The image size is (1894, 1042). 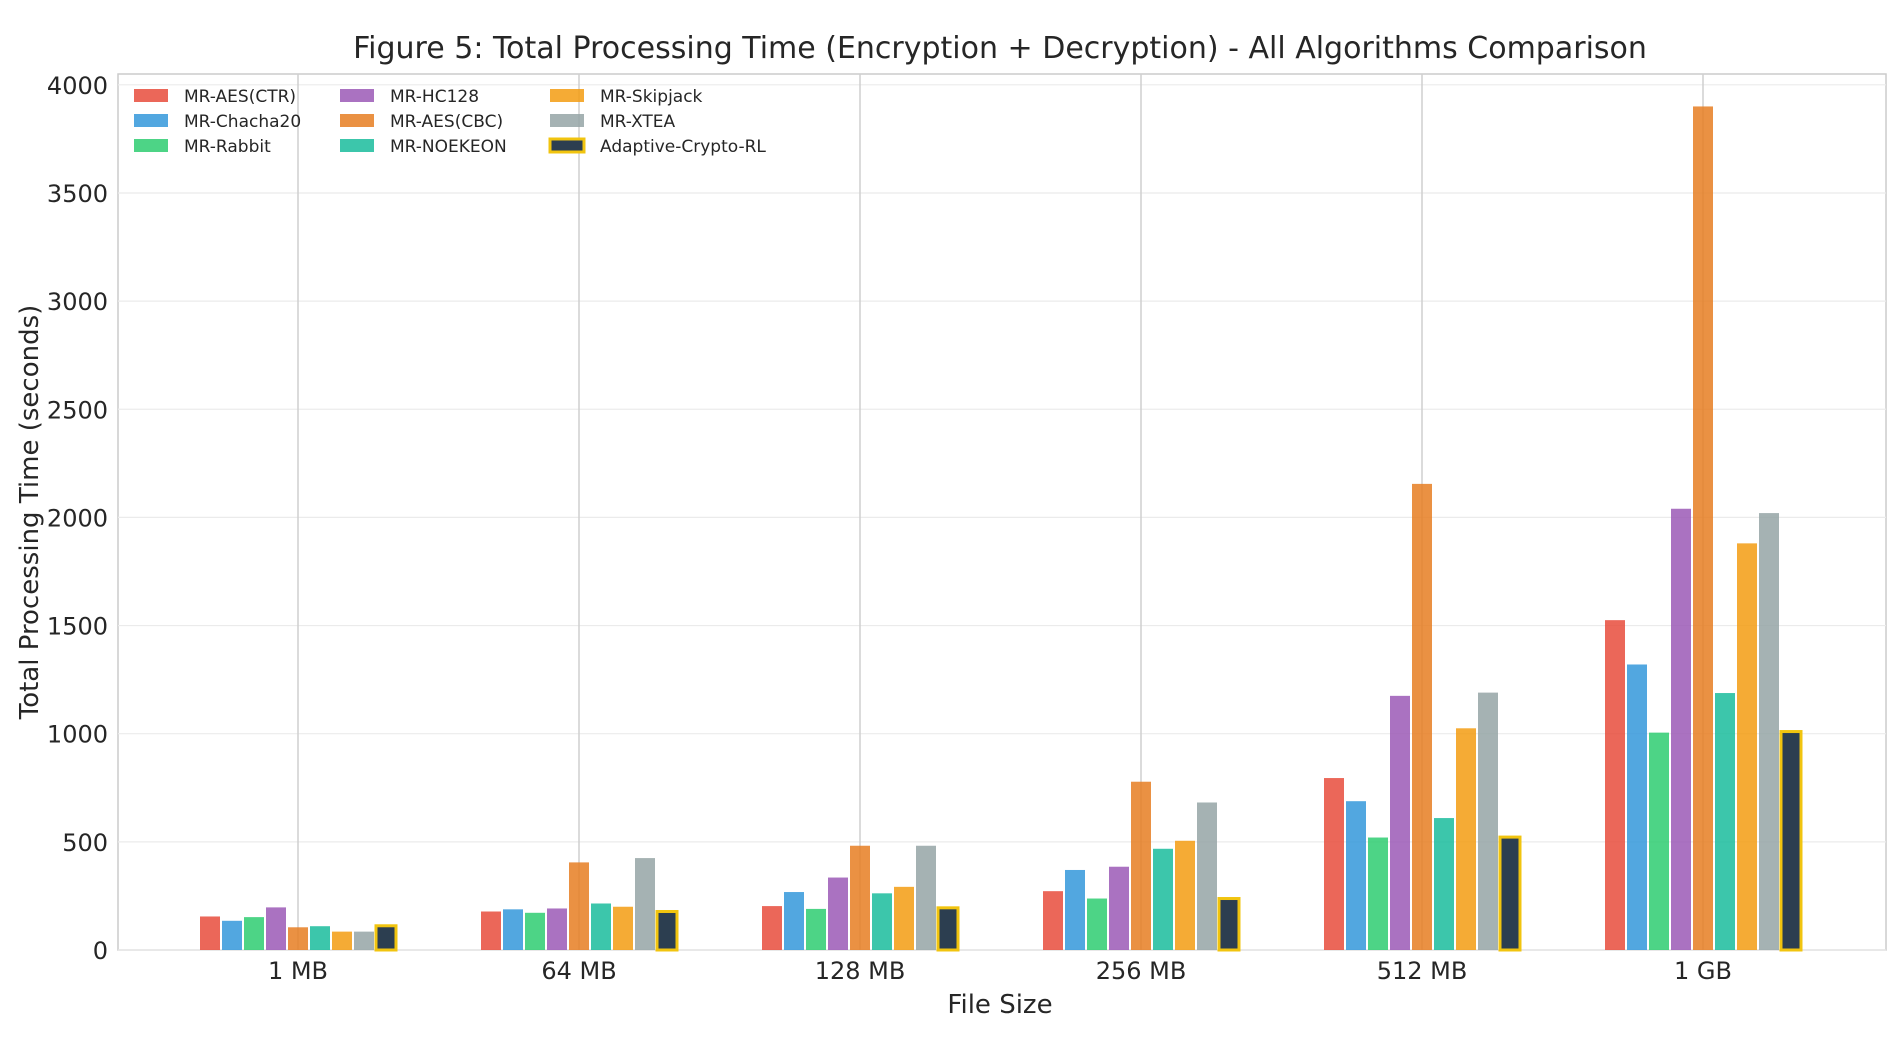 I want to click on y-tick-label: 3500, so click(x=77, y=194).